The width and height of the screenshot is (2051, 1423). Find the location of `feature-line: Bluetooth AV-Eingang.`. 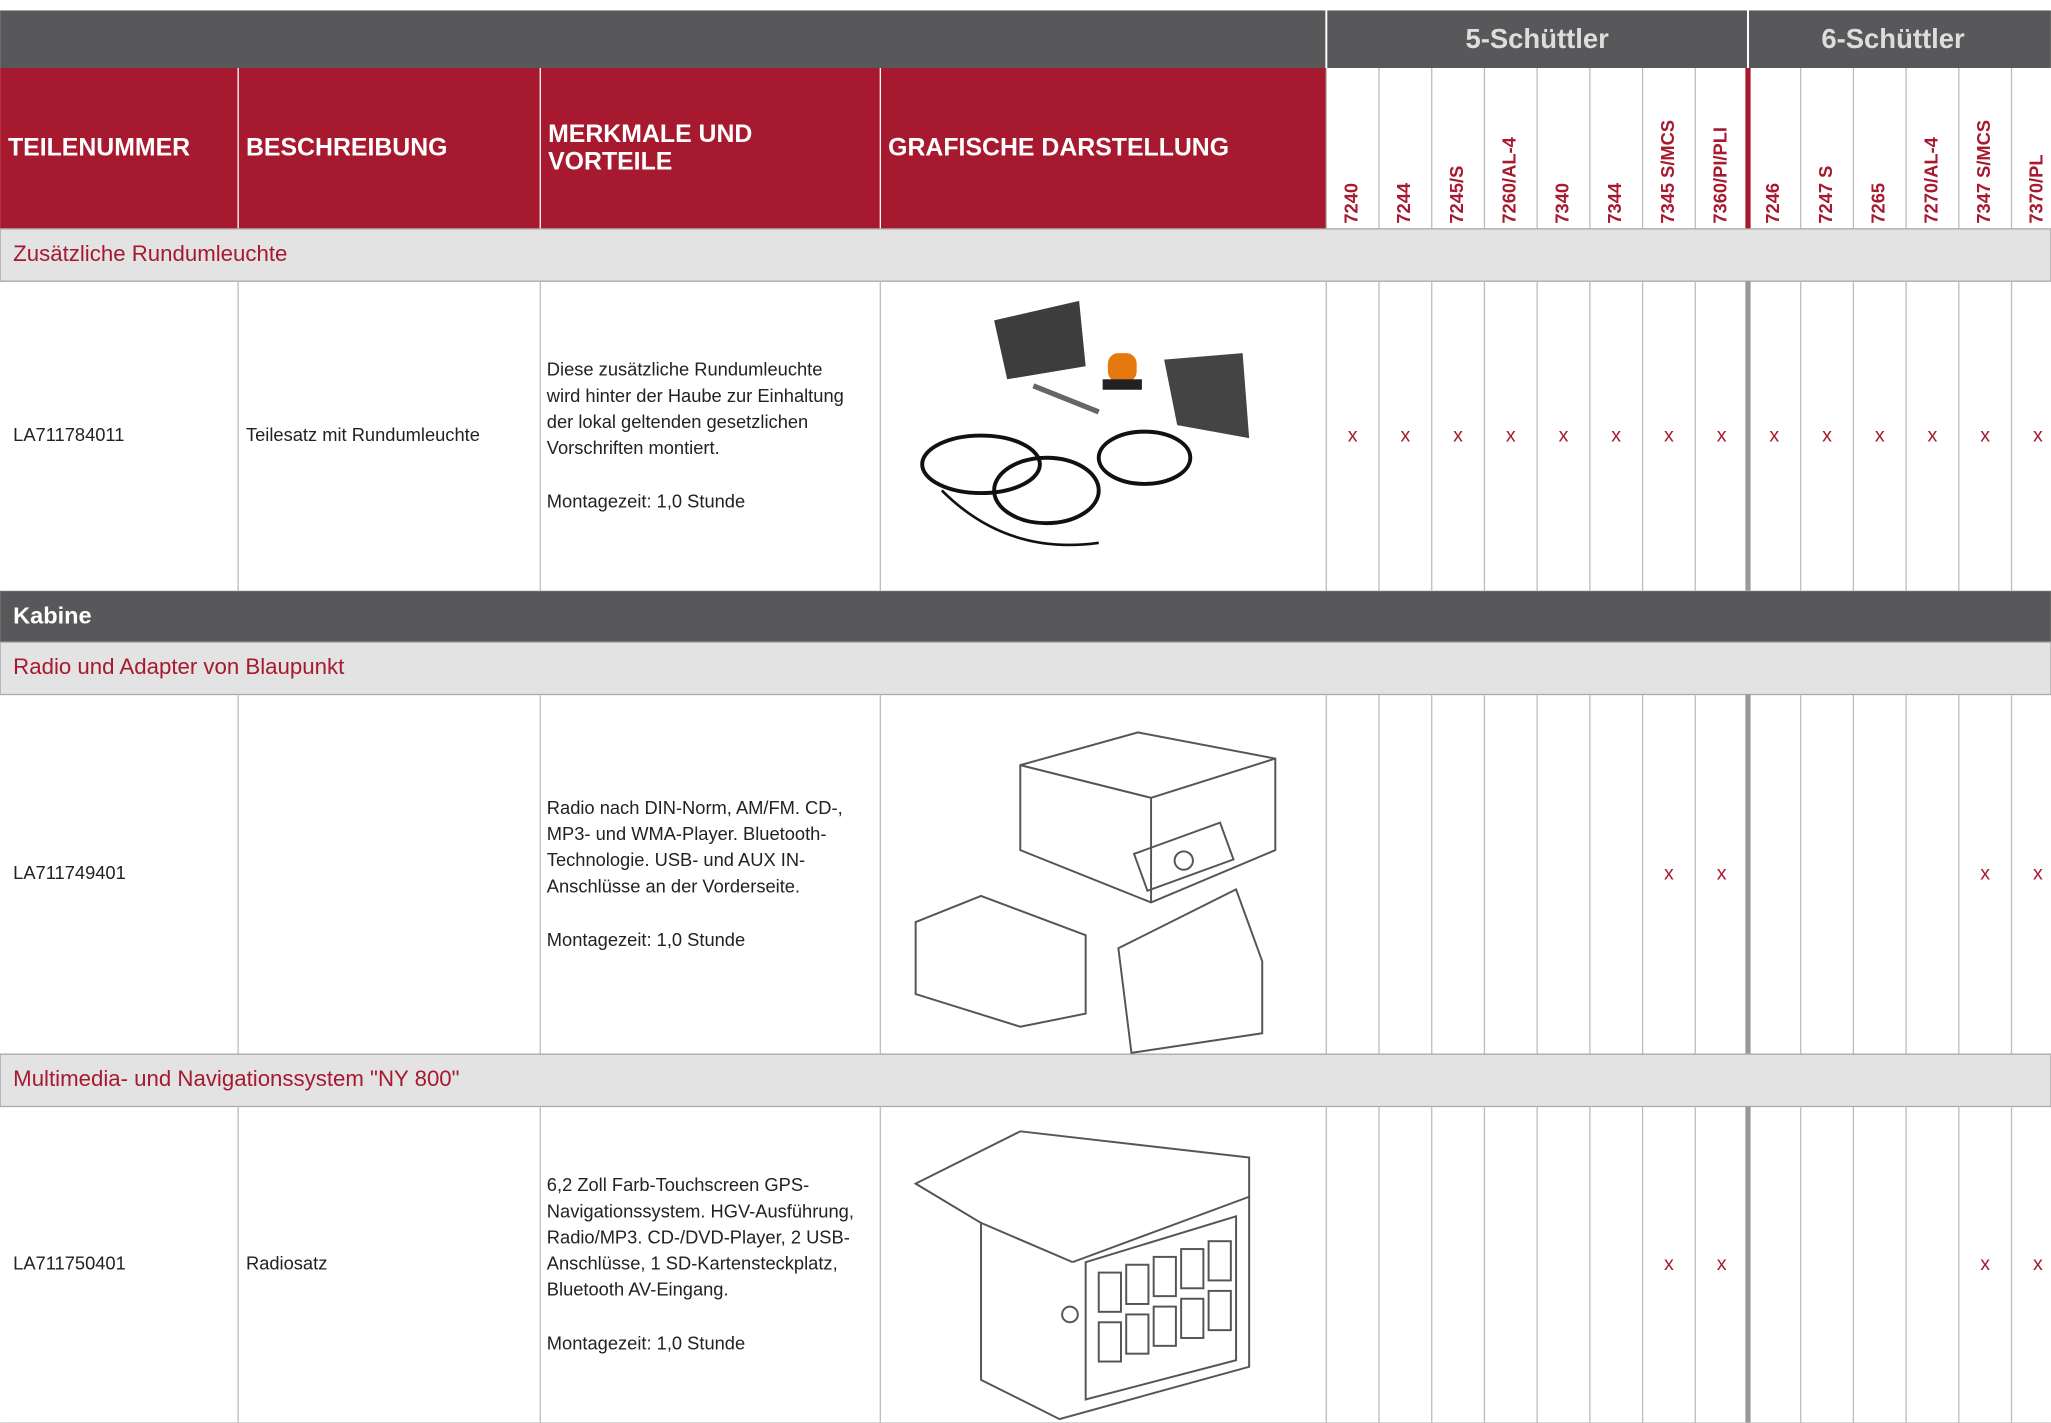

feature-line: Bluetooth AV-Eingang. is located at coordinates (638, 1289).